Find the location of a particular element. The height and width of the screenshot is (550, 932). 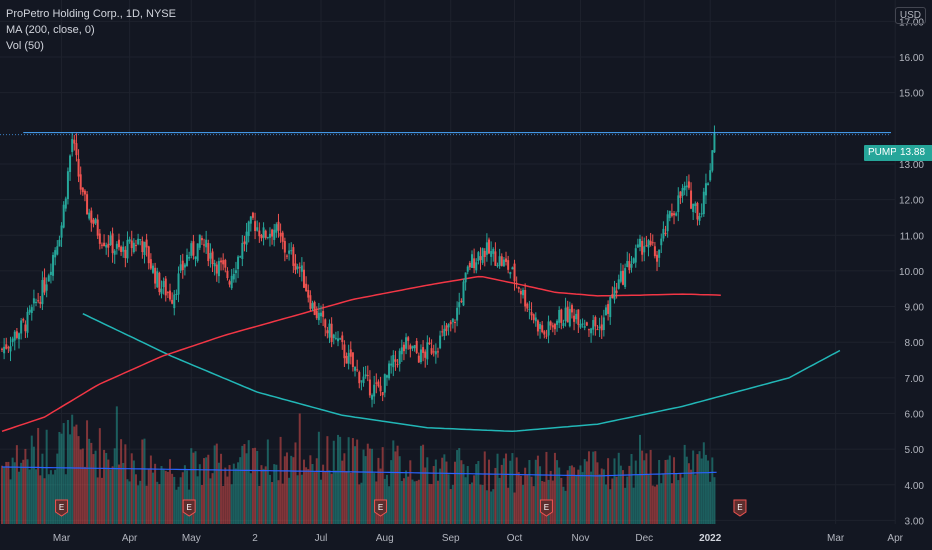

currency-button: USD is located at coordinates (910, 15).